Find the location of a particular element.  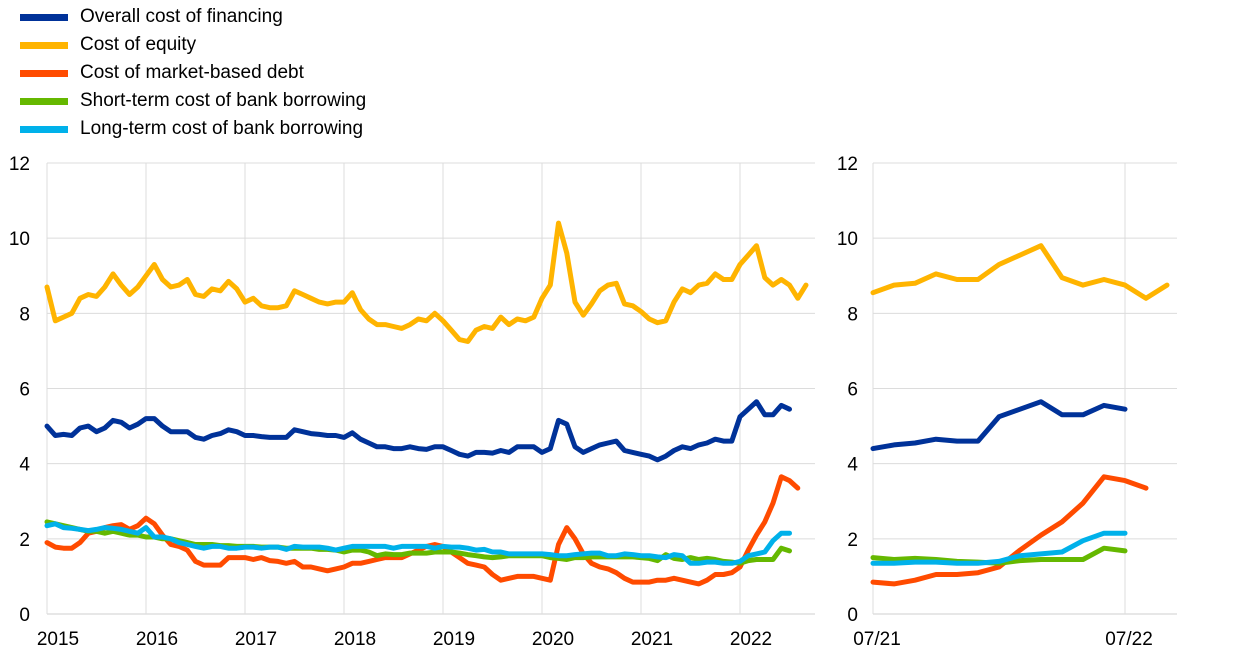

legend-item-short-term-bank: Short-term cost of bank borrowing is located at coordinates (193, 101).